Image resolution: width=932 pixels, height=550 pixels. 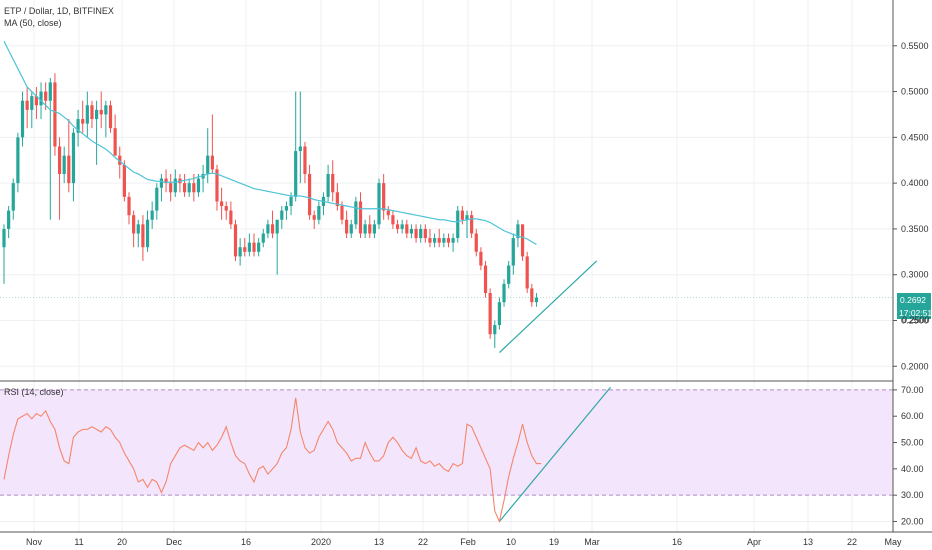 I want to click on rsi-legend: RSI (14, close), so click(x=34, y=392).